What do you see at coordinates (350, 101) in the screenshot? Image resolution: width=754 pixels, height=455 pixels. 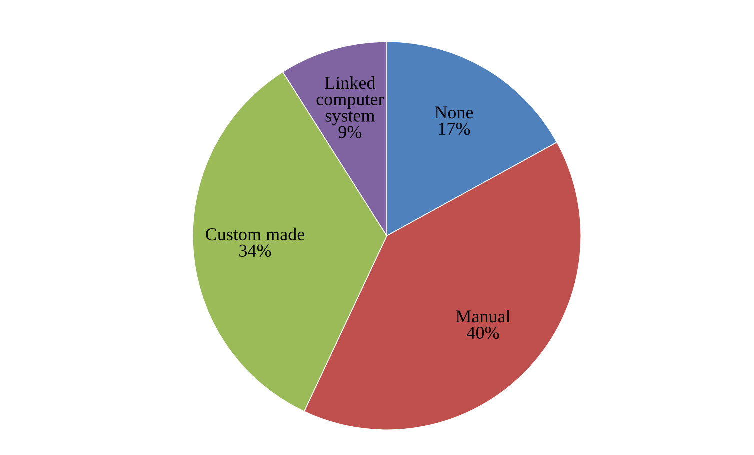 I see `slice-label: Linked computer system` at bounding box center [350, 101].